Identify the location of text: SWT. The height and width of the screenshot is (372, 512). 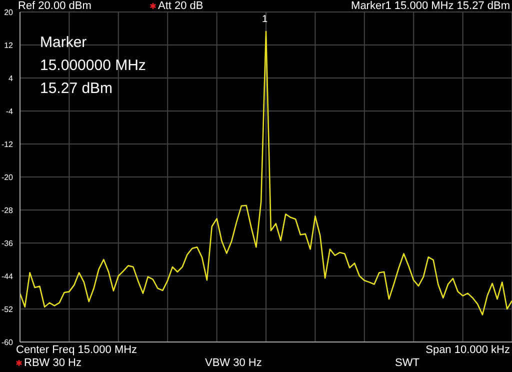
(407, 363).